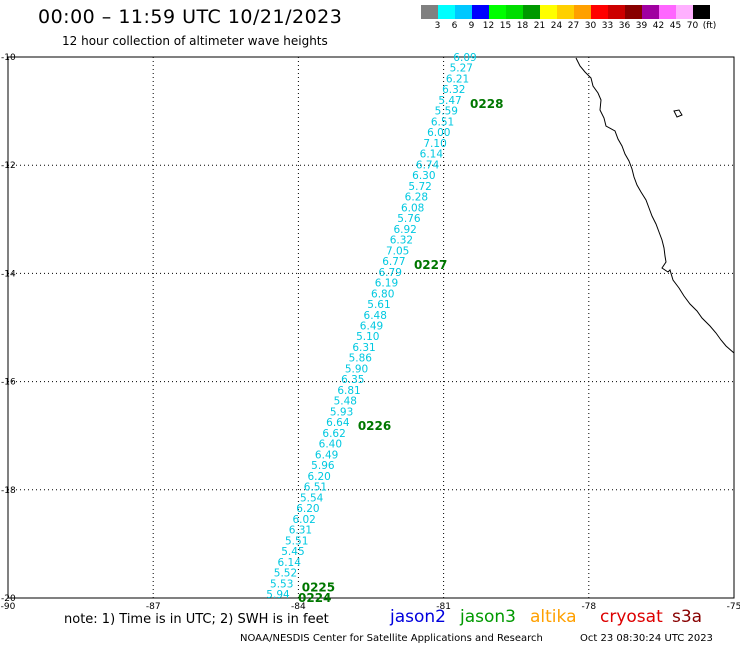 This screenshot has height=650, width=740. I want to click on x-tick-label: -90, so click(8, 607).